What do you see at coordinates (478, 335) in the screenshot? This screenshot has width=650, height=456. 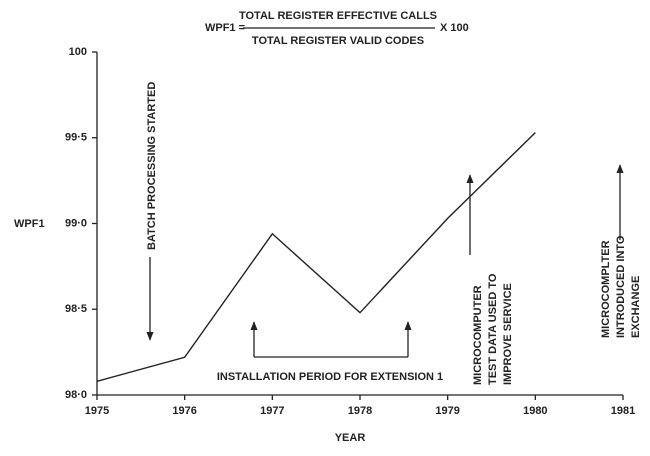 I see `annotation: MICROCOMPUTER` at bounding box center [478, 335].